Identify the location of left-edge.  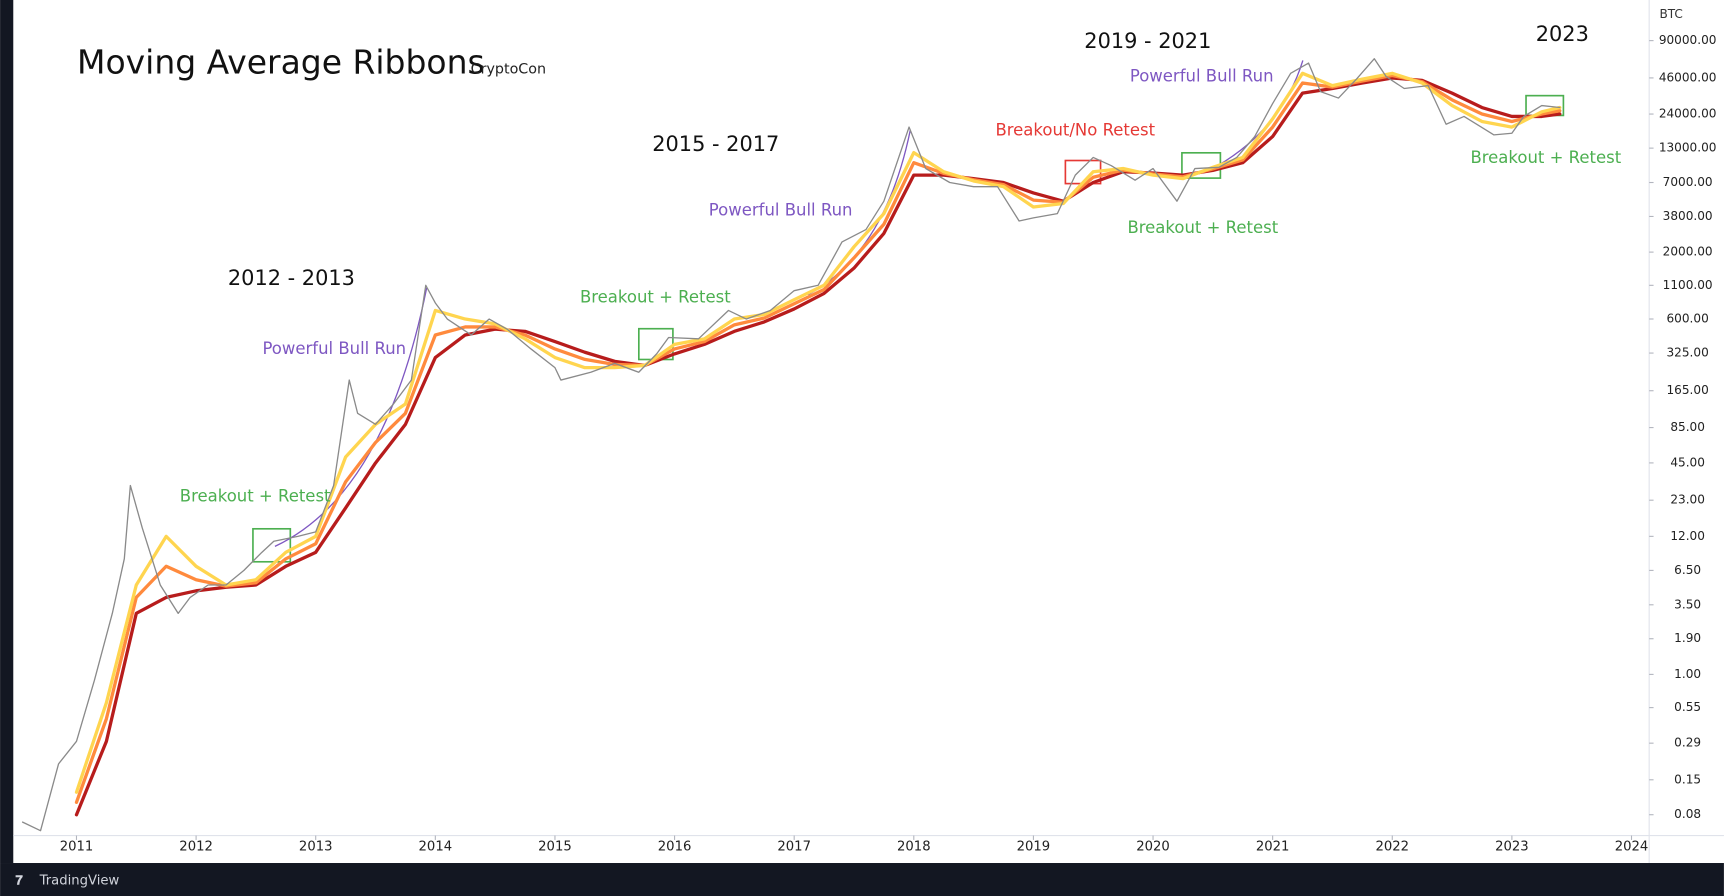
(7, 432).